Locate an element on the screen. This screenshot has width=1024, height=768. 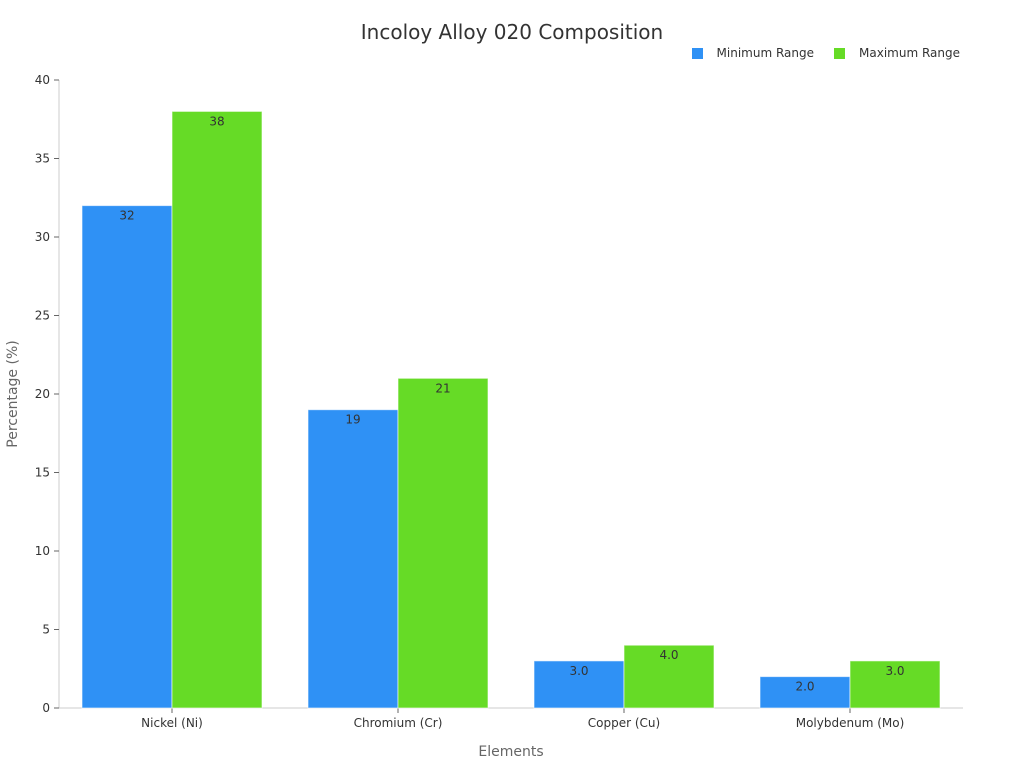
bar-value-label: 21 is located at coordinates (442, 388).